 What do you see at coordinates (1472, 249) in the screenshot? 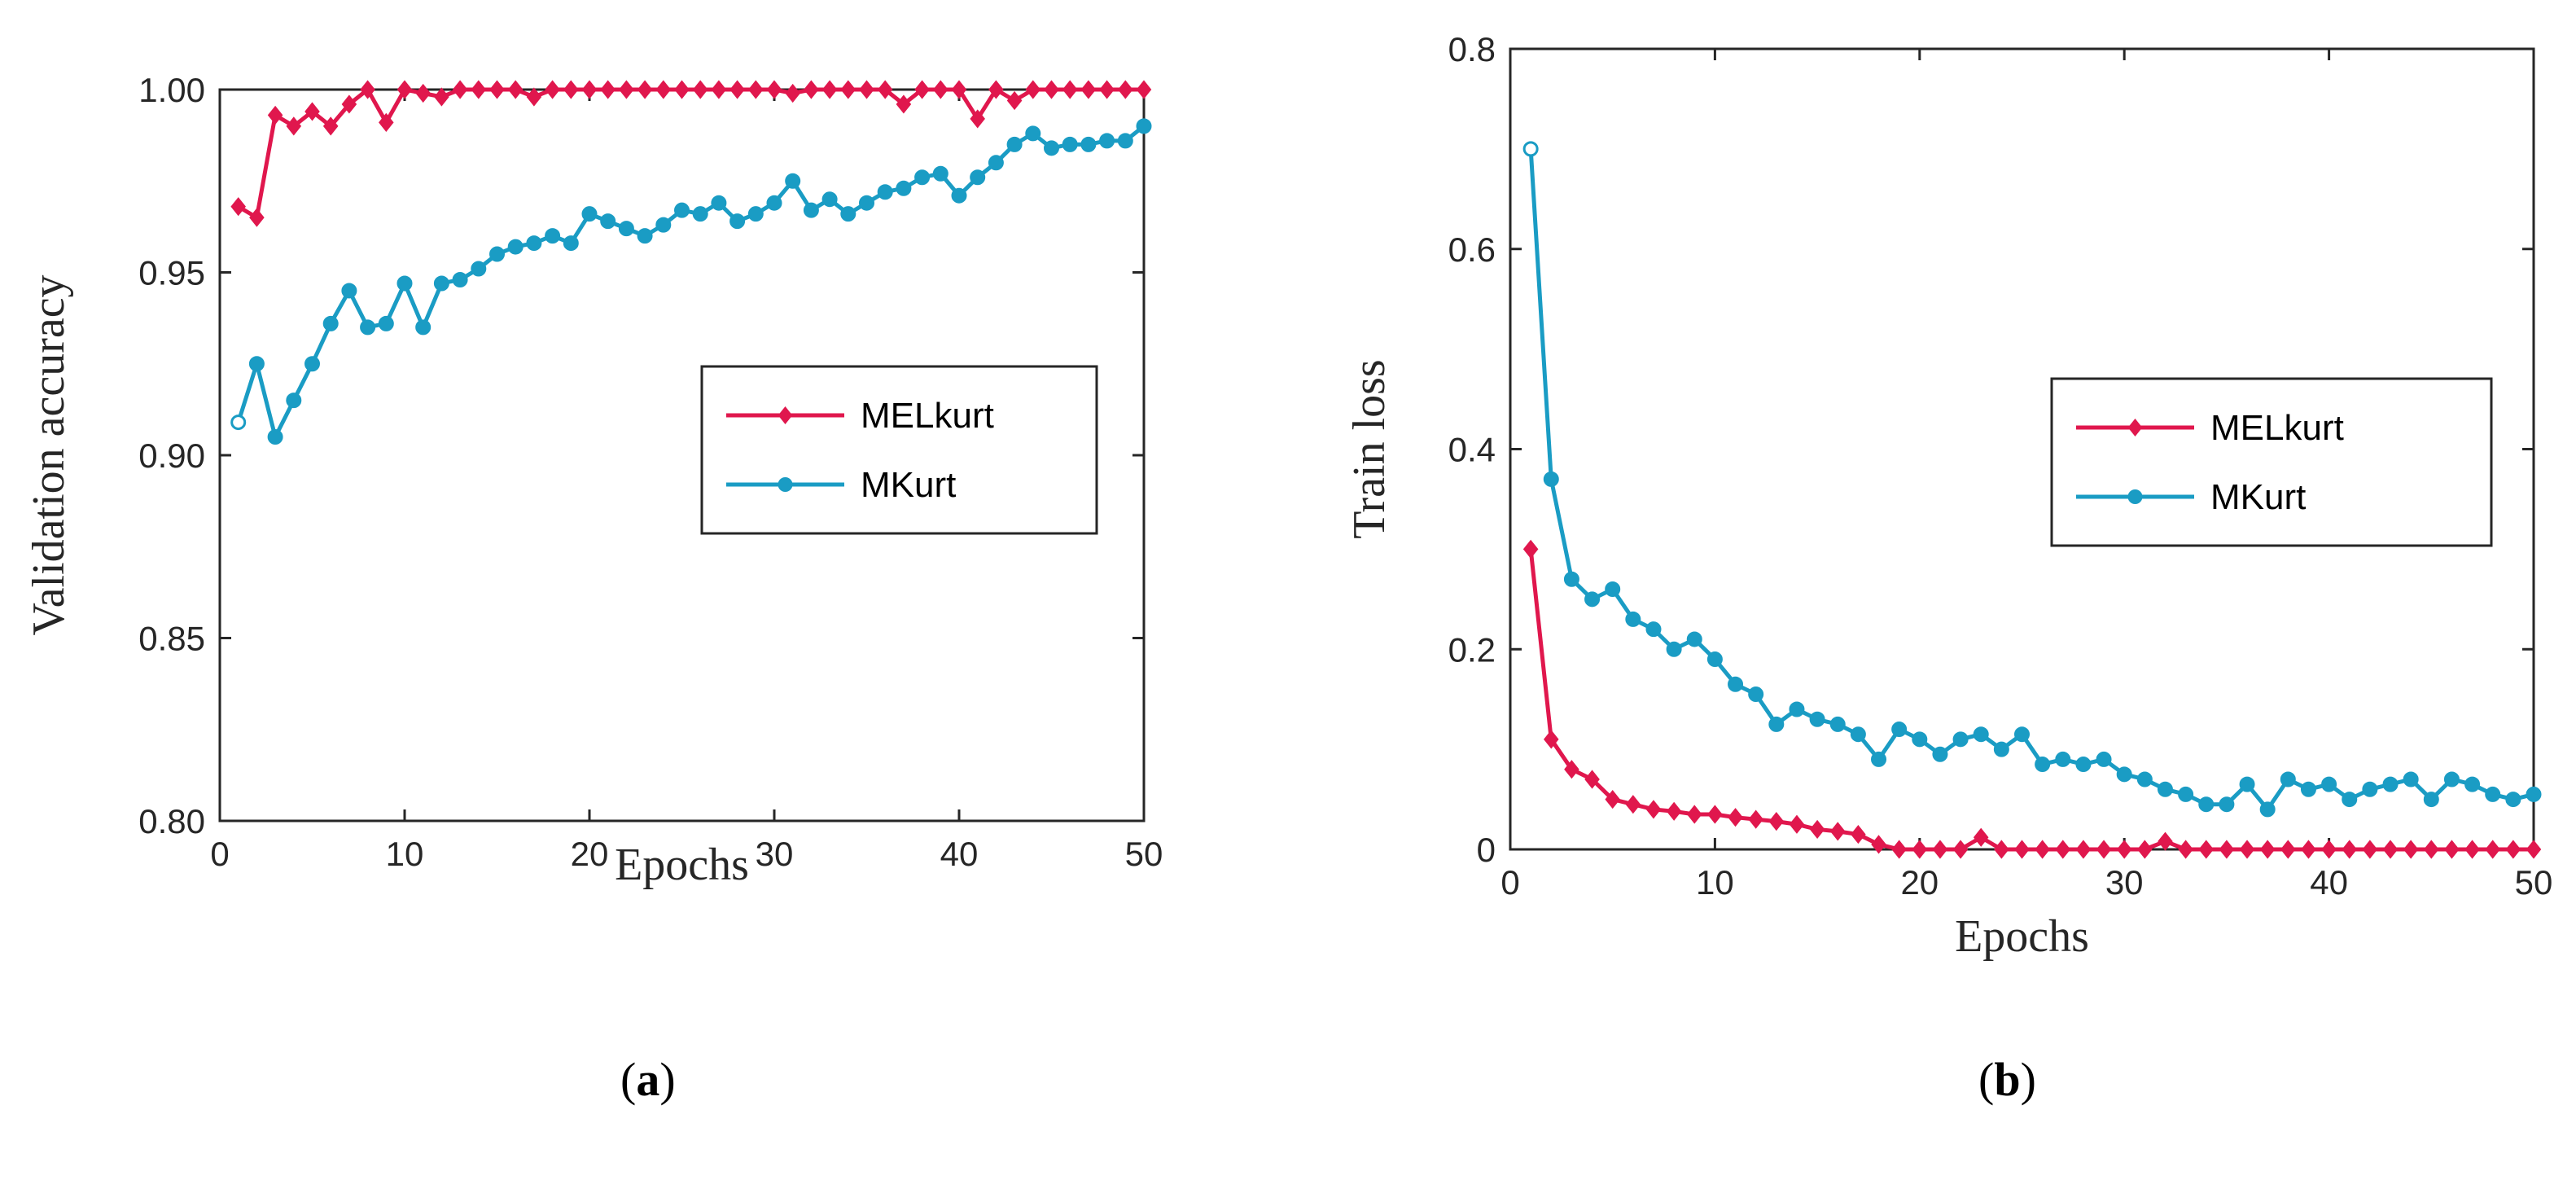
I see `y-tick-label: 0.6` at bounding box center [1472, 249].